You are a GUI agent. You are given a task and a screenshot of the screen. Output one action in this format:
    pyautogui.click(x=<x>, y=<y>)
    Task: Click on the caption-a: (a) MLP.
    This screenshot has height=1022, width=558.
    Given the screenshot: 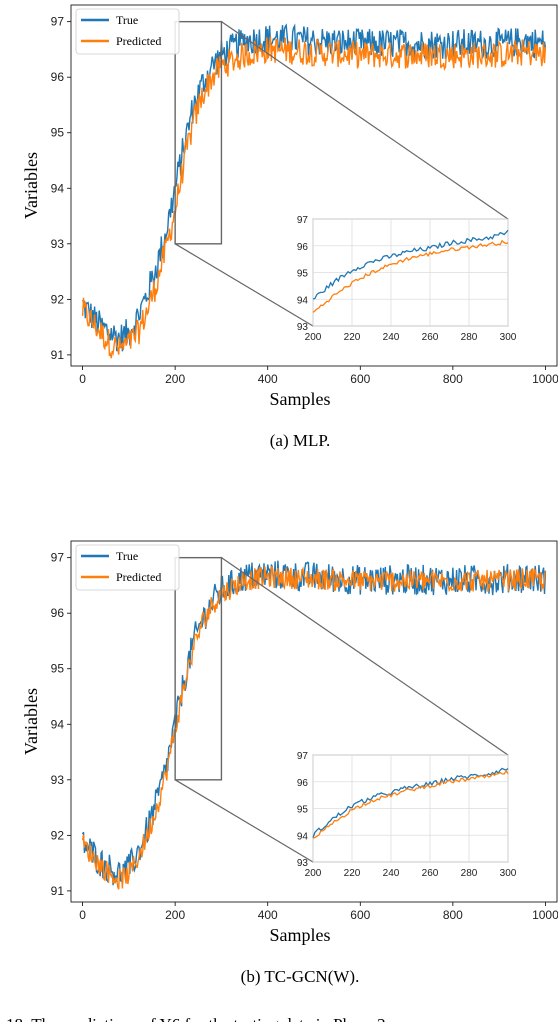 What is the action you would take?
    pyautogui.click(x=300, y=440)
    